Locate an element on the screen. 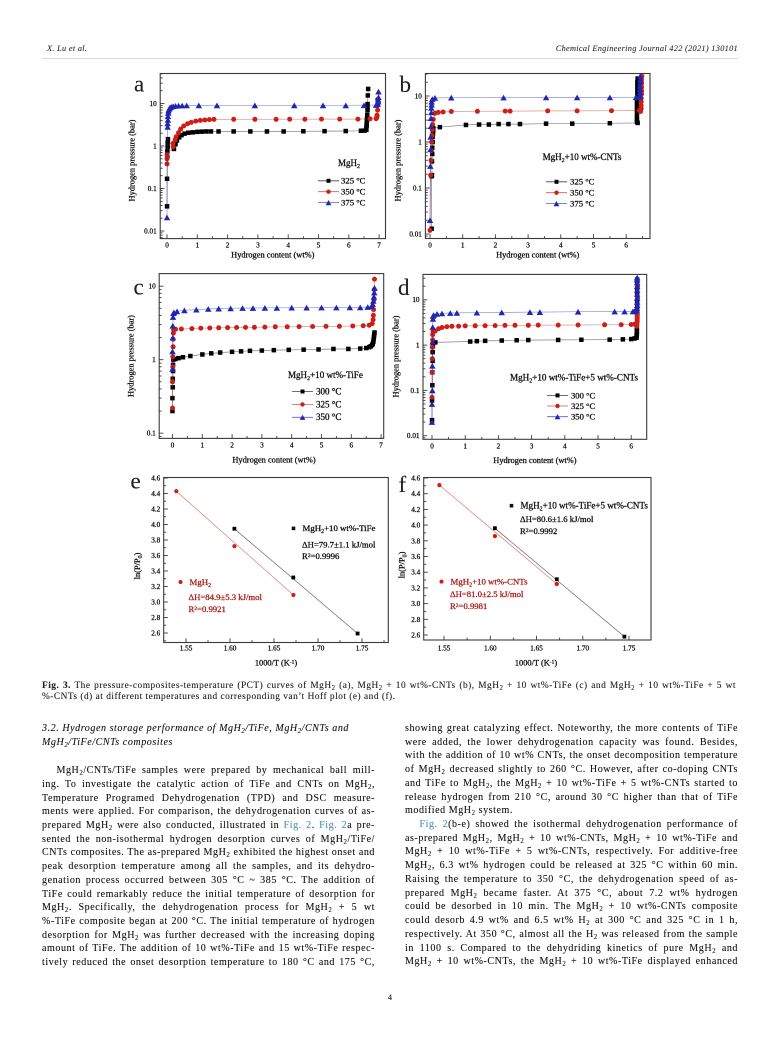 This screenshot has height=1040, width=780. svg-text: 3.0 is located at coordinates (415, 604).